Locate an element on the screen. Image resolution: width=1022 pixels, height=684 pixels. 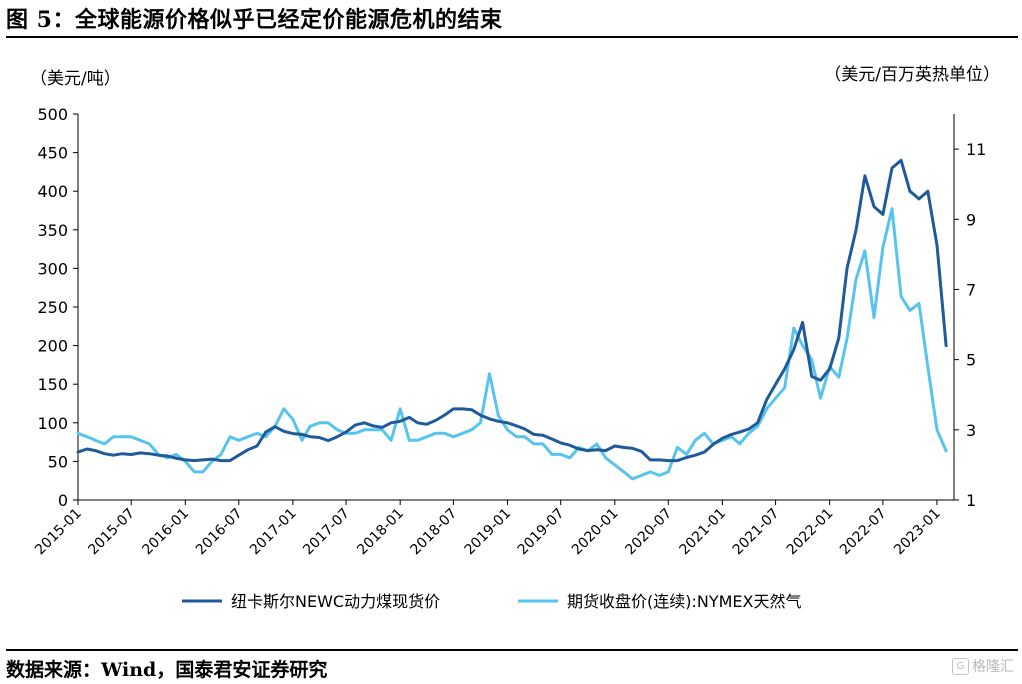
x-tick-label: 2022-01 is located at coordinates (810, 532).